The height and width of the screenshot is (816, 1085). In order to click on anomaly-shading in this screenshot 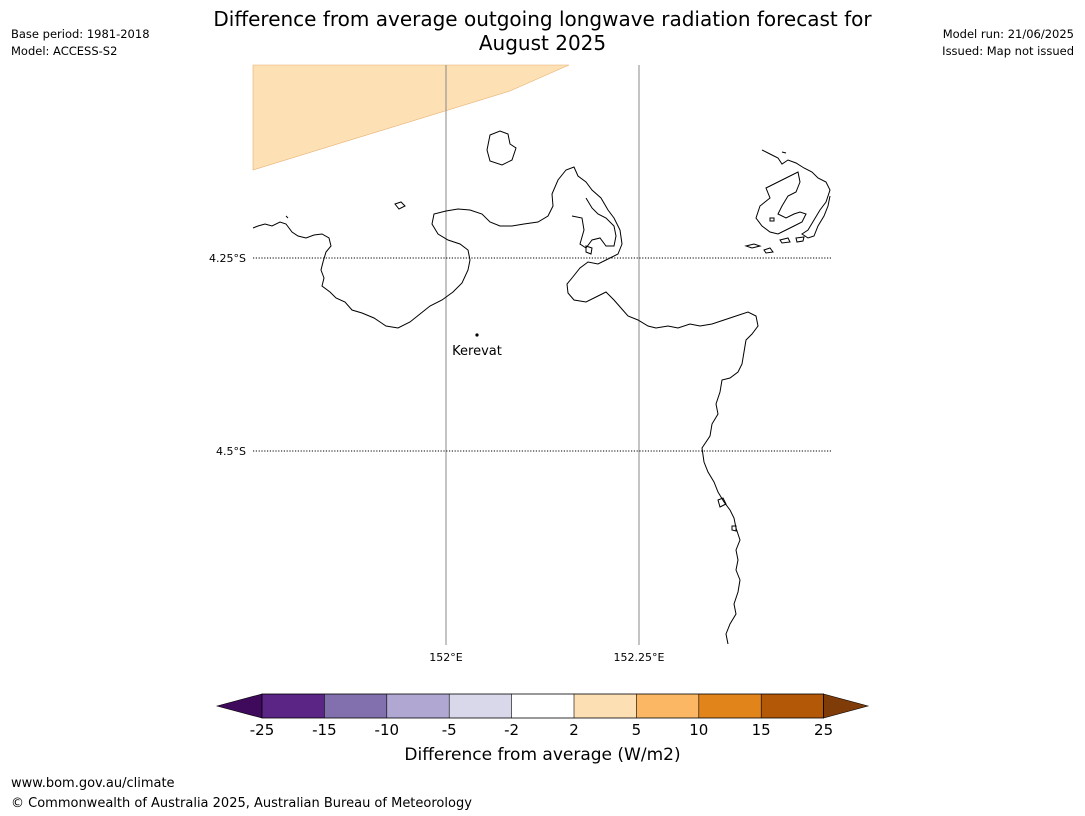, I will do `click(411, 117)`.